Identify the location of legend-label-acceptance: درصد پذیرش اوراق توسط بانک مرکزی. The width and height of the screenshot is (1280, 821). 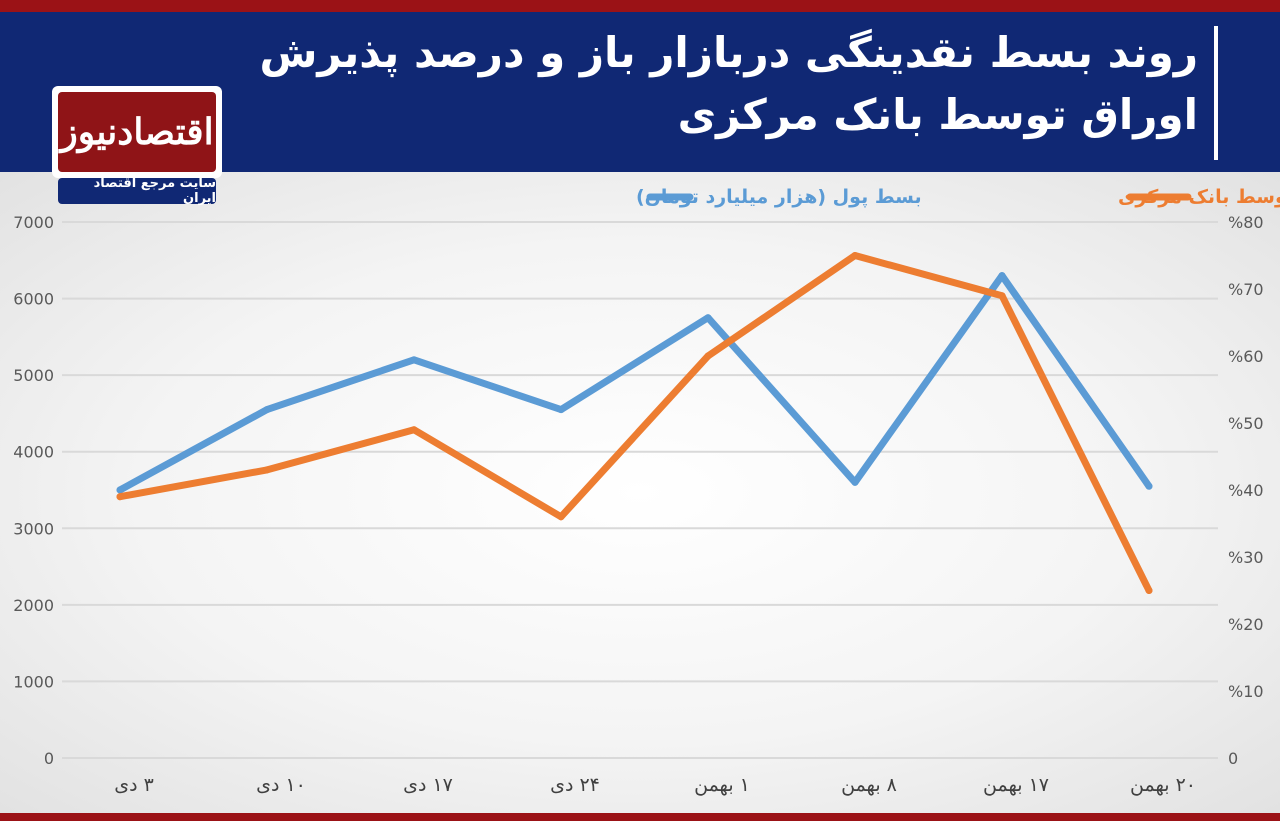
(1199, 197).